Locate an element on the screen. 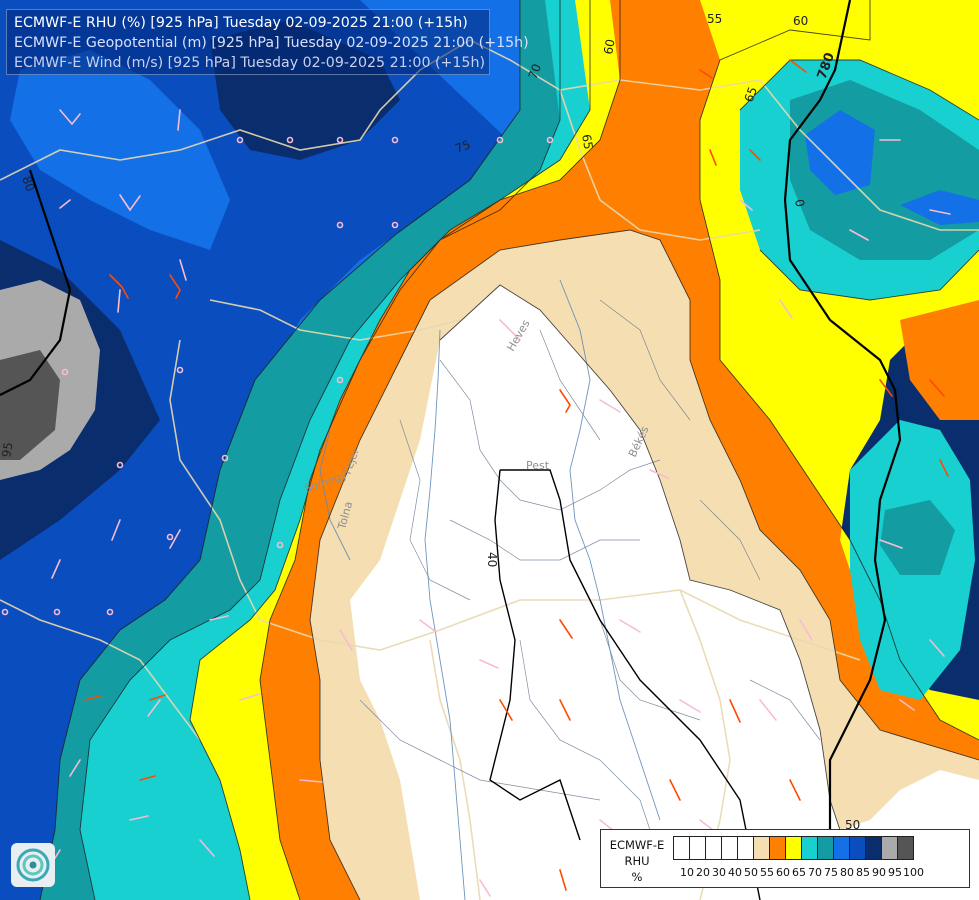 The width and height of the screenshot is (979, 900). legend-tick: 75 is located at coordinates (831, 872).